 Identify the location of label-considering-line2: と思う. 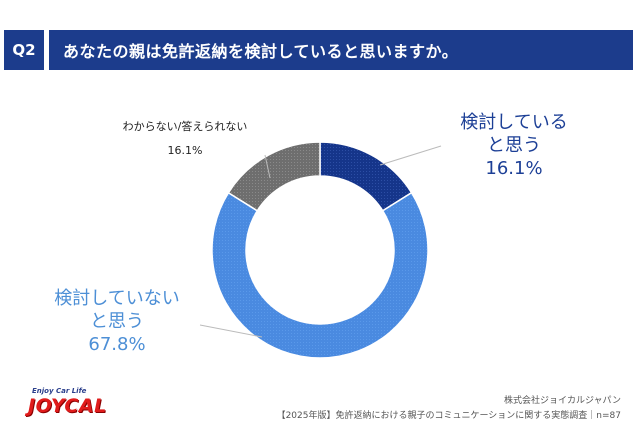
(514, 145).